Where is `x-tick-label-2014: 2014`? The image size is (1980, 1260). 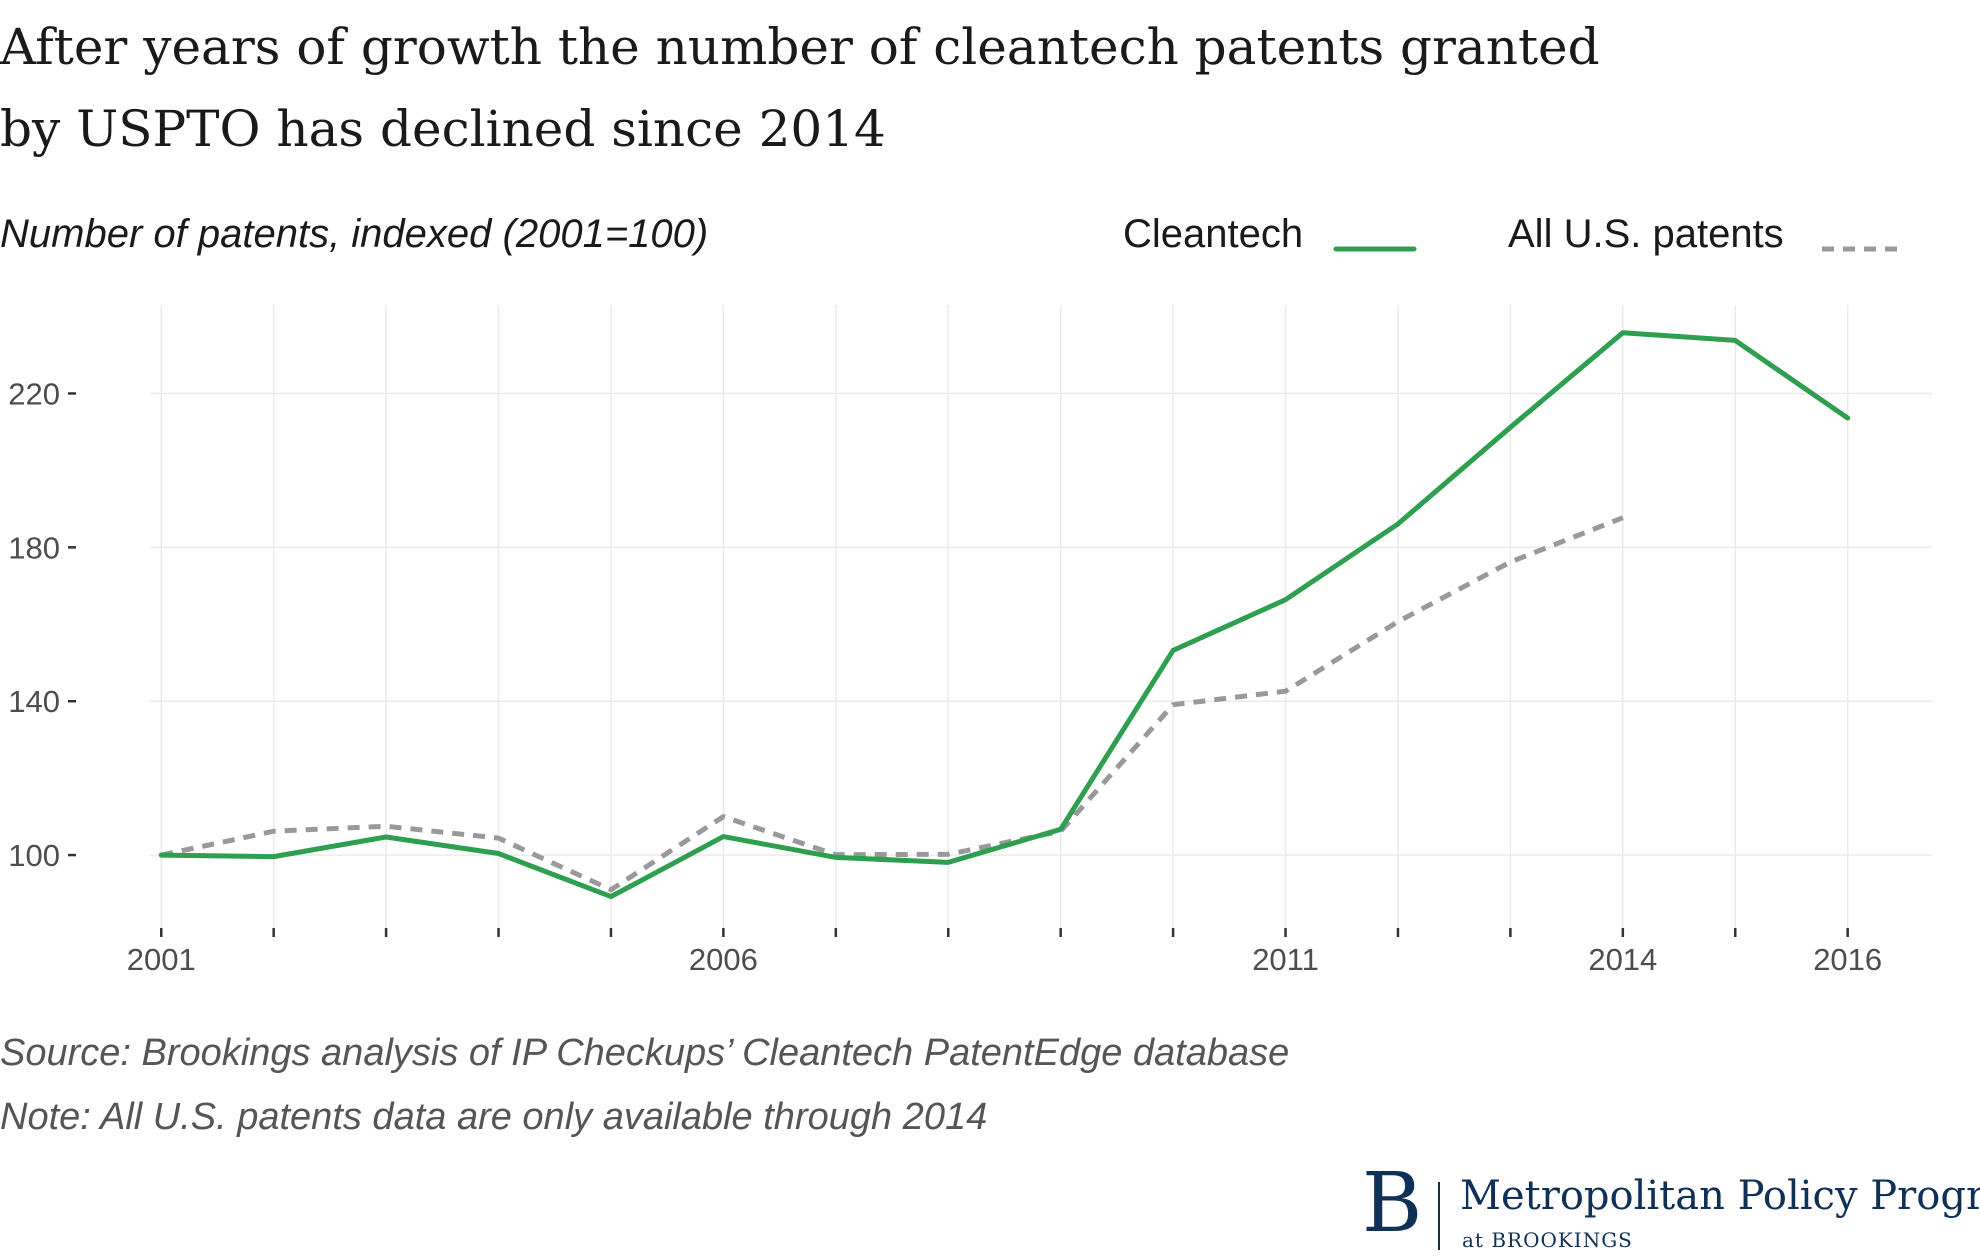 x-tick-label-2014: 2014 is located at coordinates (1622, 959).